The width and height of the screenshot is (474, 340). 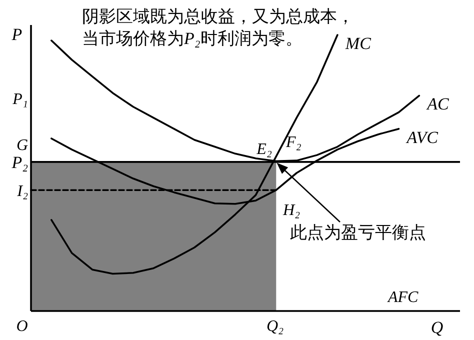 I want to click on text: Q₂, so click(x=275, y=326).